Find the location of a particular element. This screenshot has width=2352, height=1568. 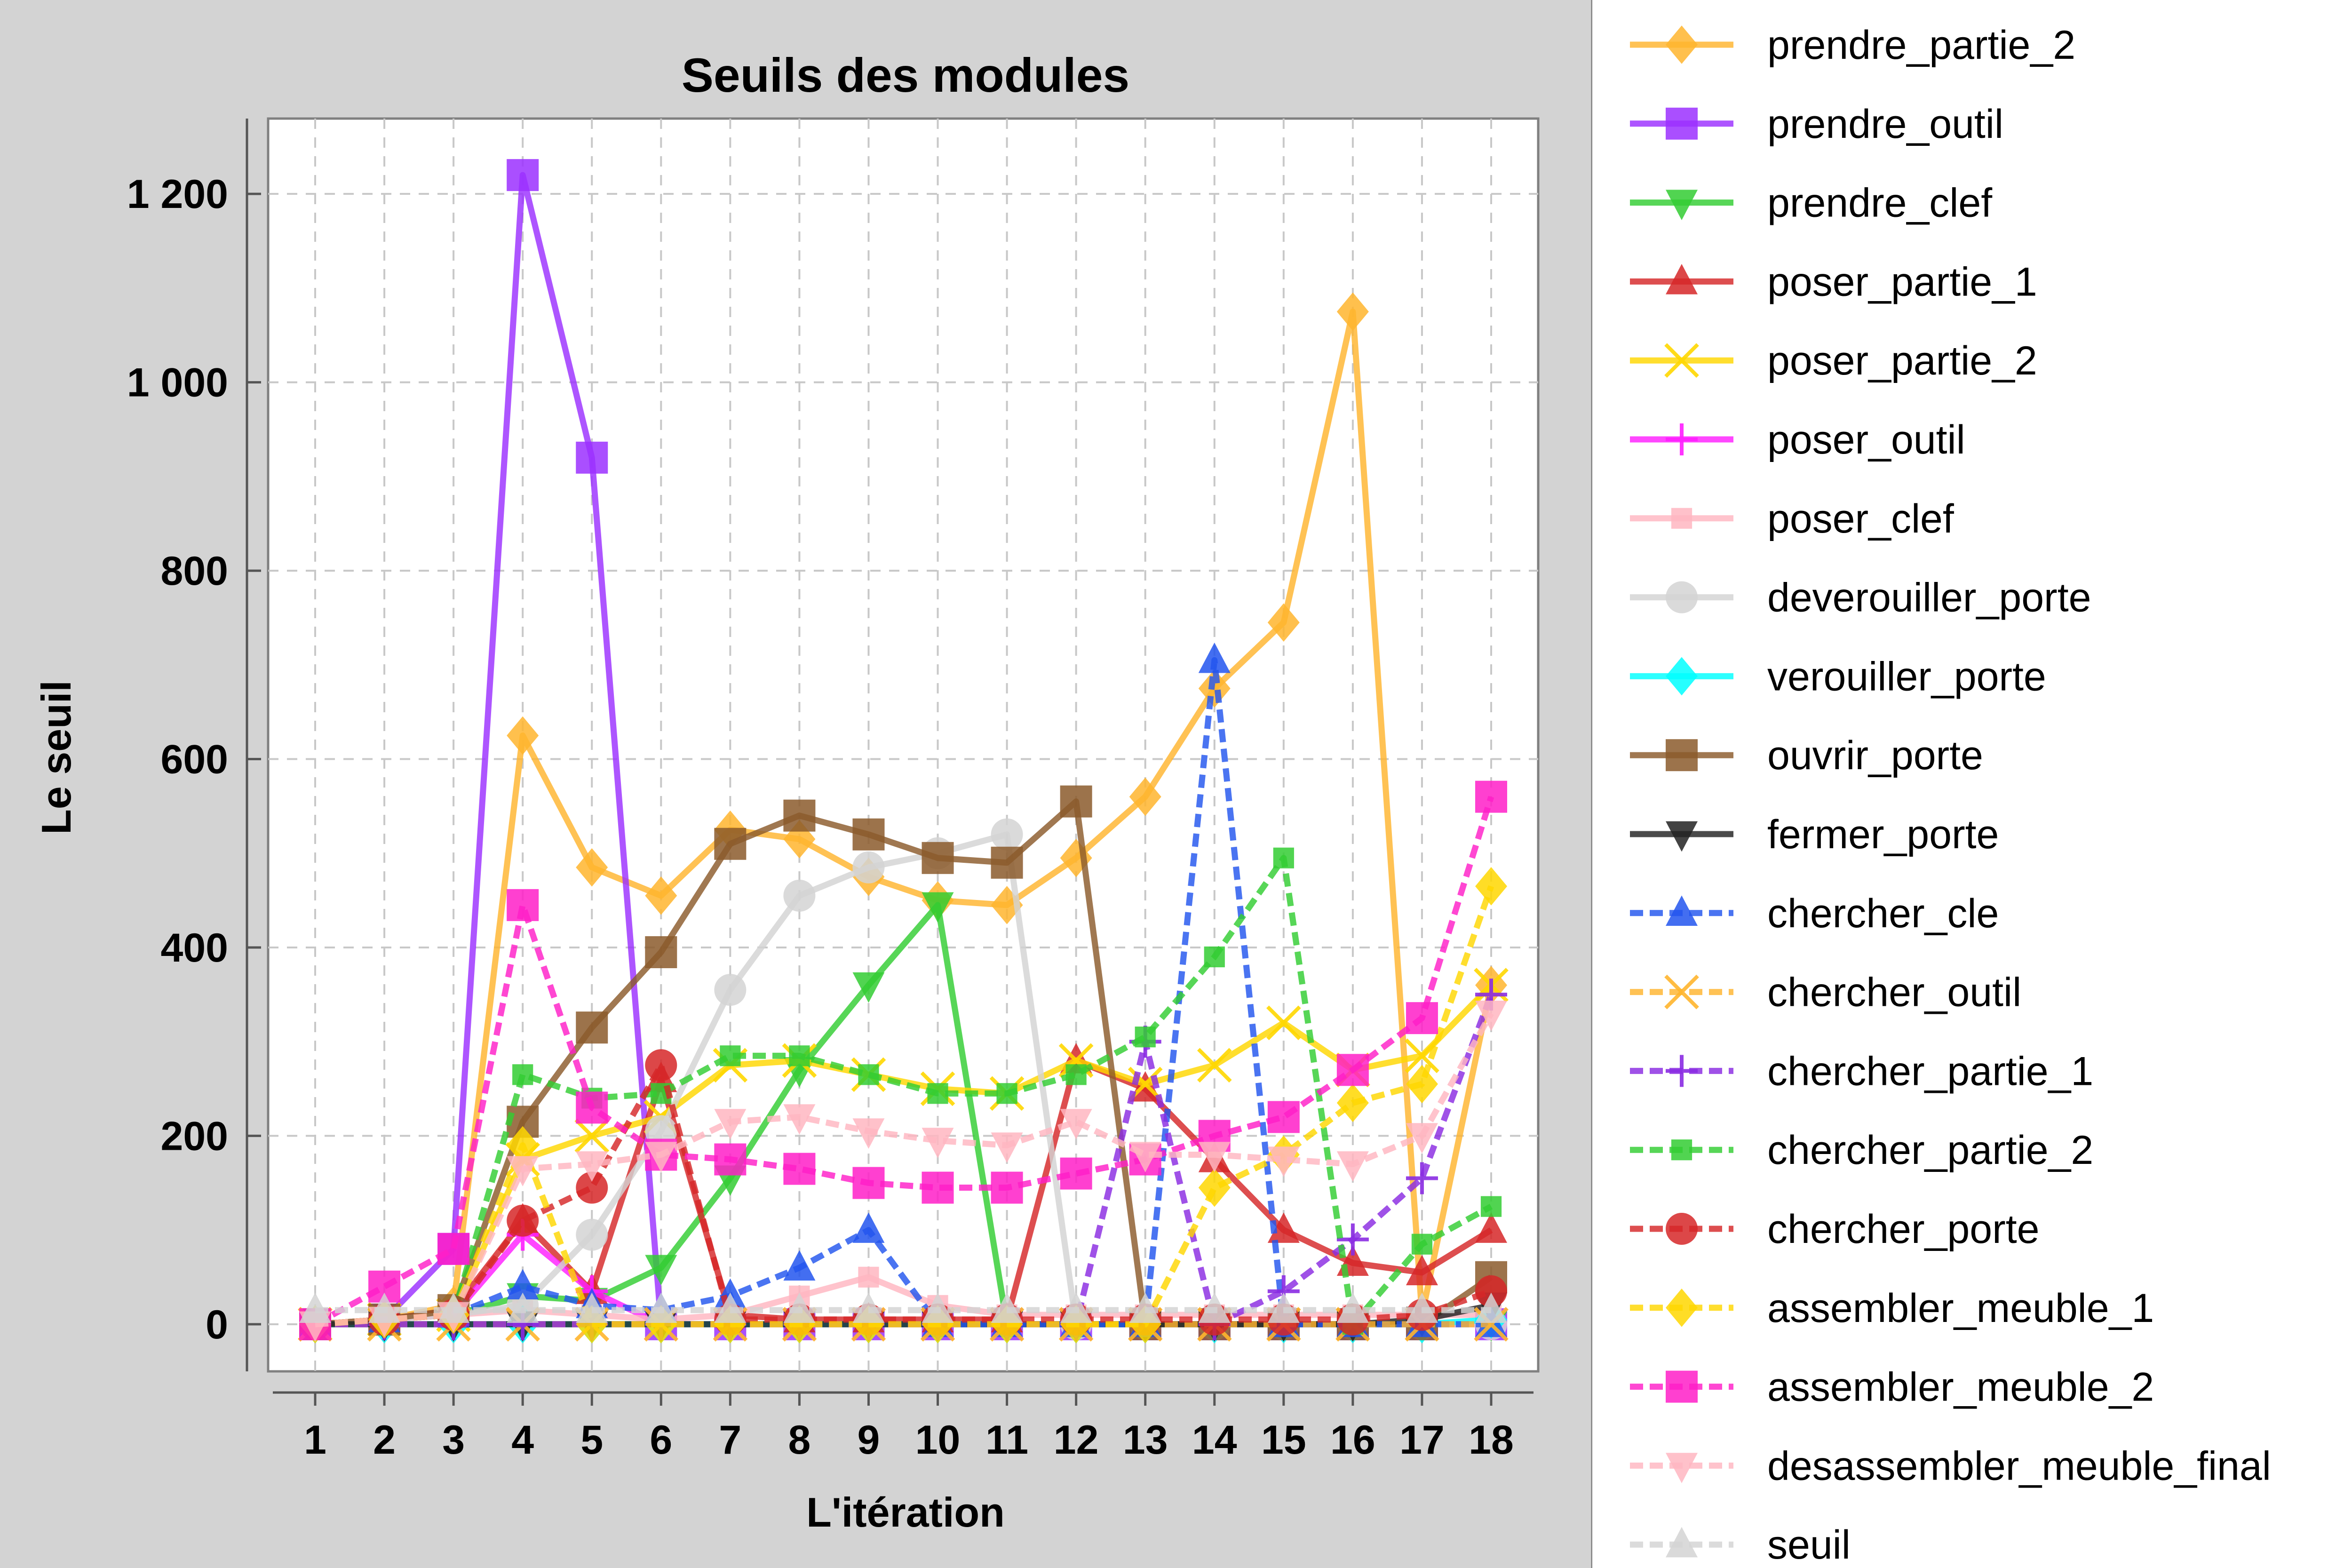

legend-entry: chercher_porte is located at coordinates (1834, 1229).